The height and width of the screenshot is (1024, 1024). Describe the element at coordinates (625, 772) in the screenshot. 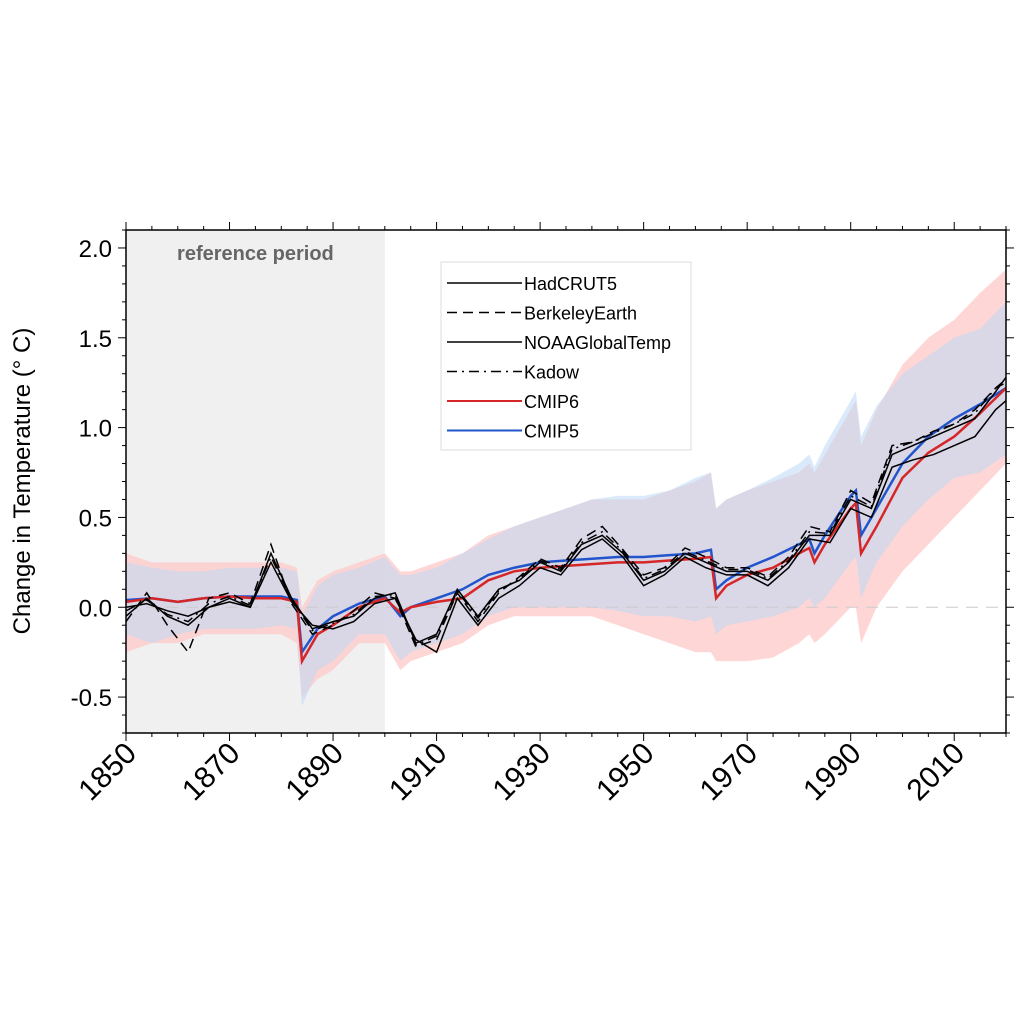

I see `x-tick-label: 1950` at that location.